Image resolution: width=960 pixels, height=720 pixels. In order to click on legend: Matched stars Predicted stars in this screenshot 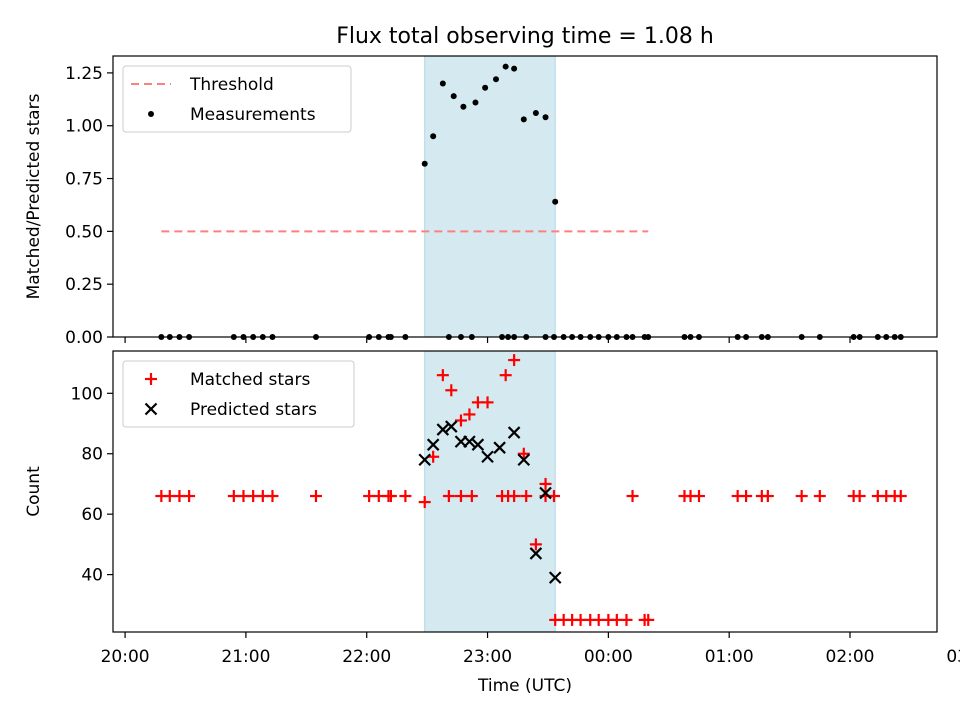, I will do `click(238, 394)`.